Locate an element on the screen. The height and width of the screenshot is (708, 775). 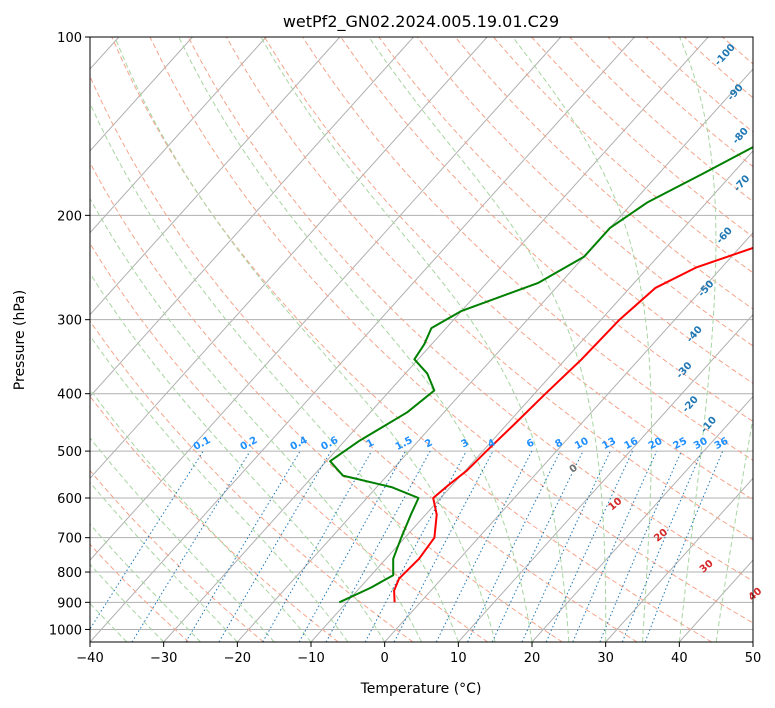
moist-adiabat-label: 40 is located at coordinates (756, 594).